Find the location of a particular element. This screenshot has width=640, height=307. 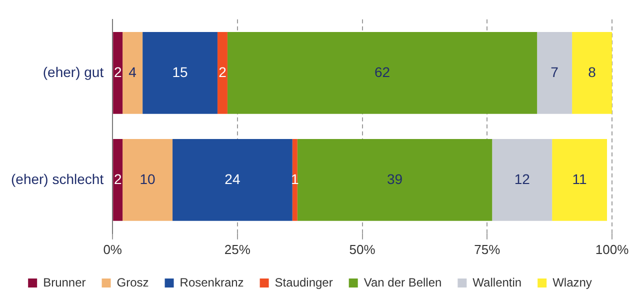

legend-label: Staudinger is located at coordinates (303, 282).